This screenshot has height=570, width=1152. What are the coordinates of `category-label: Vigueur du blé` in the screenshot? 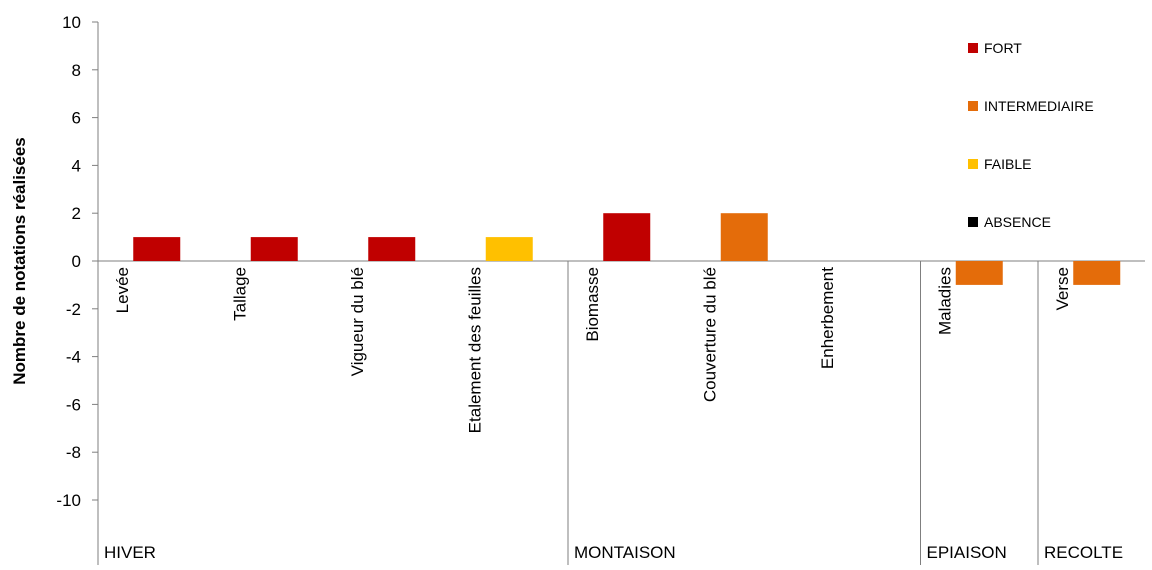 It's located at (357, 321).